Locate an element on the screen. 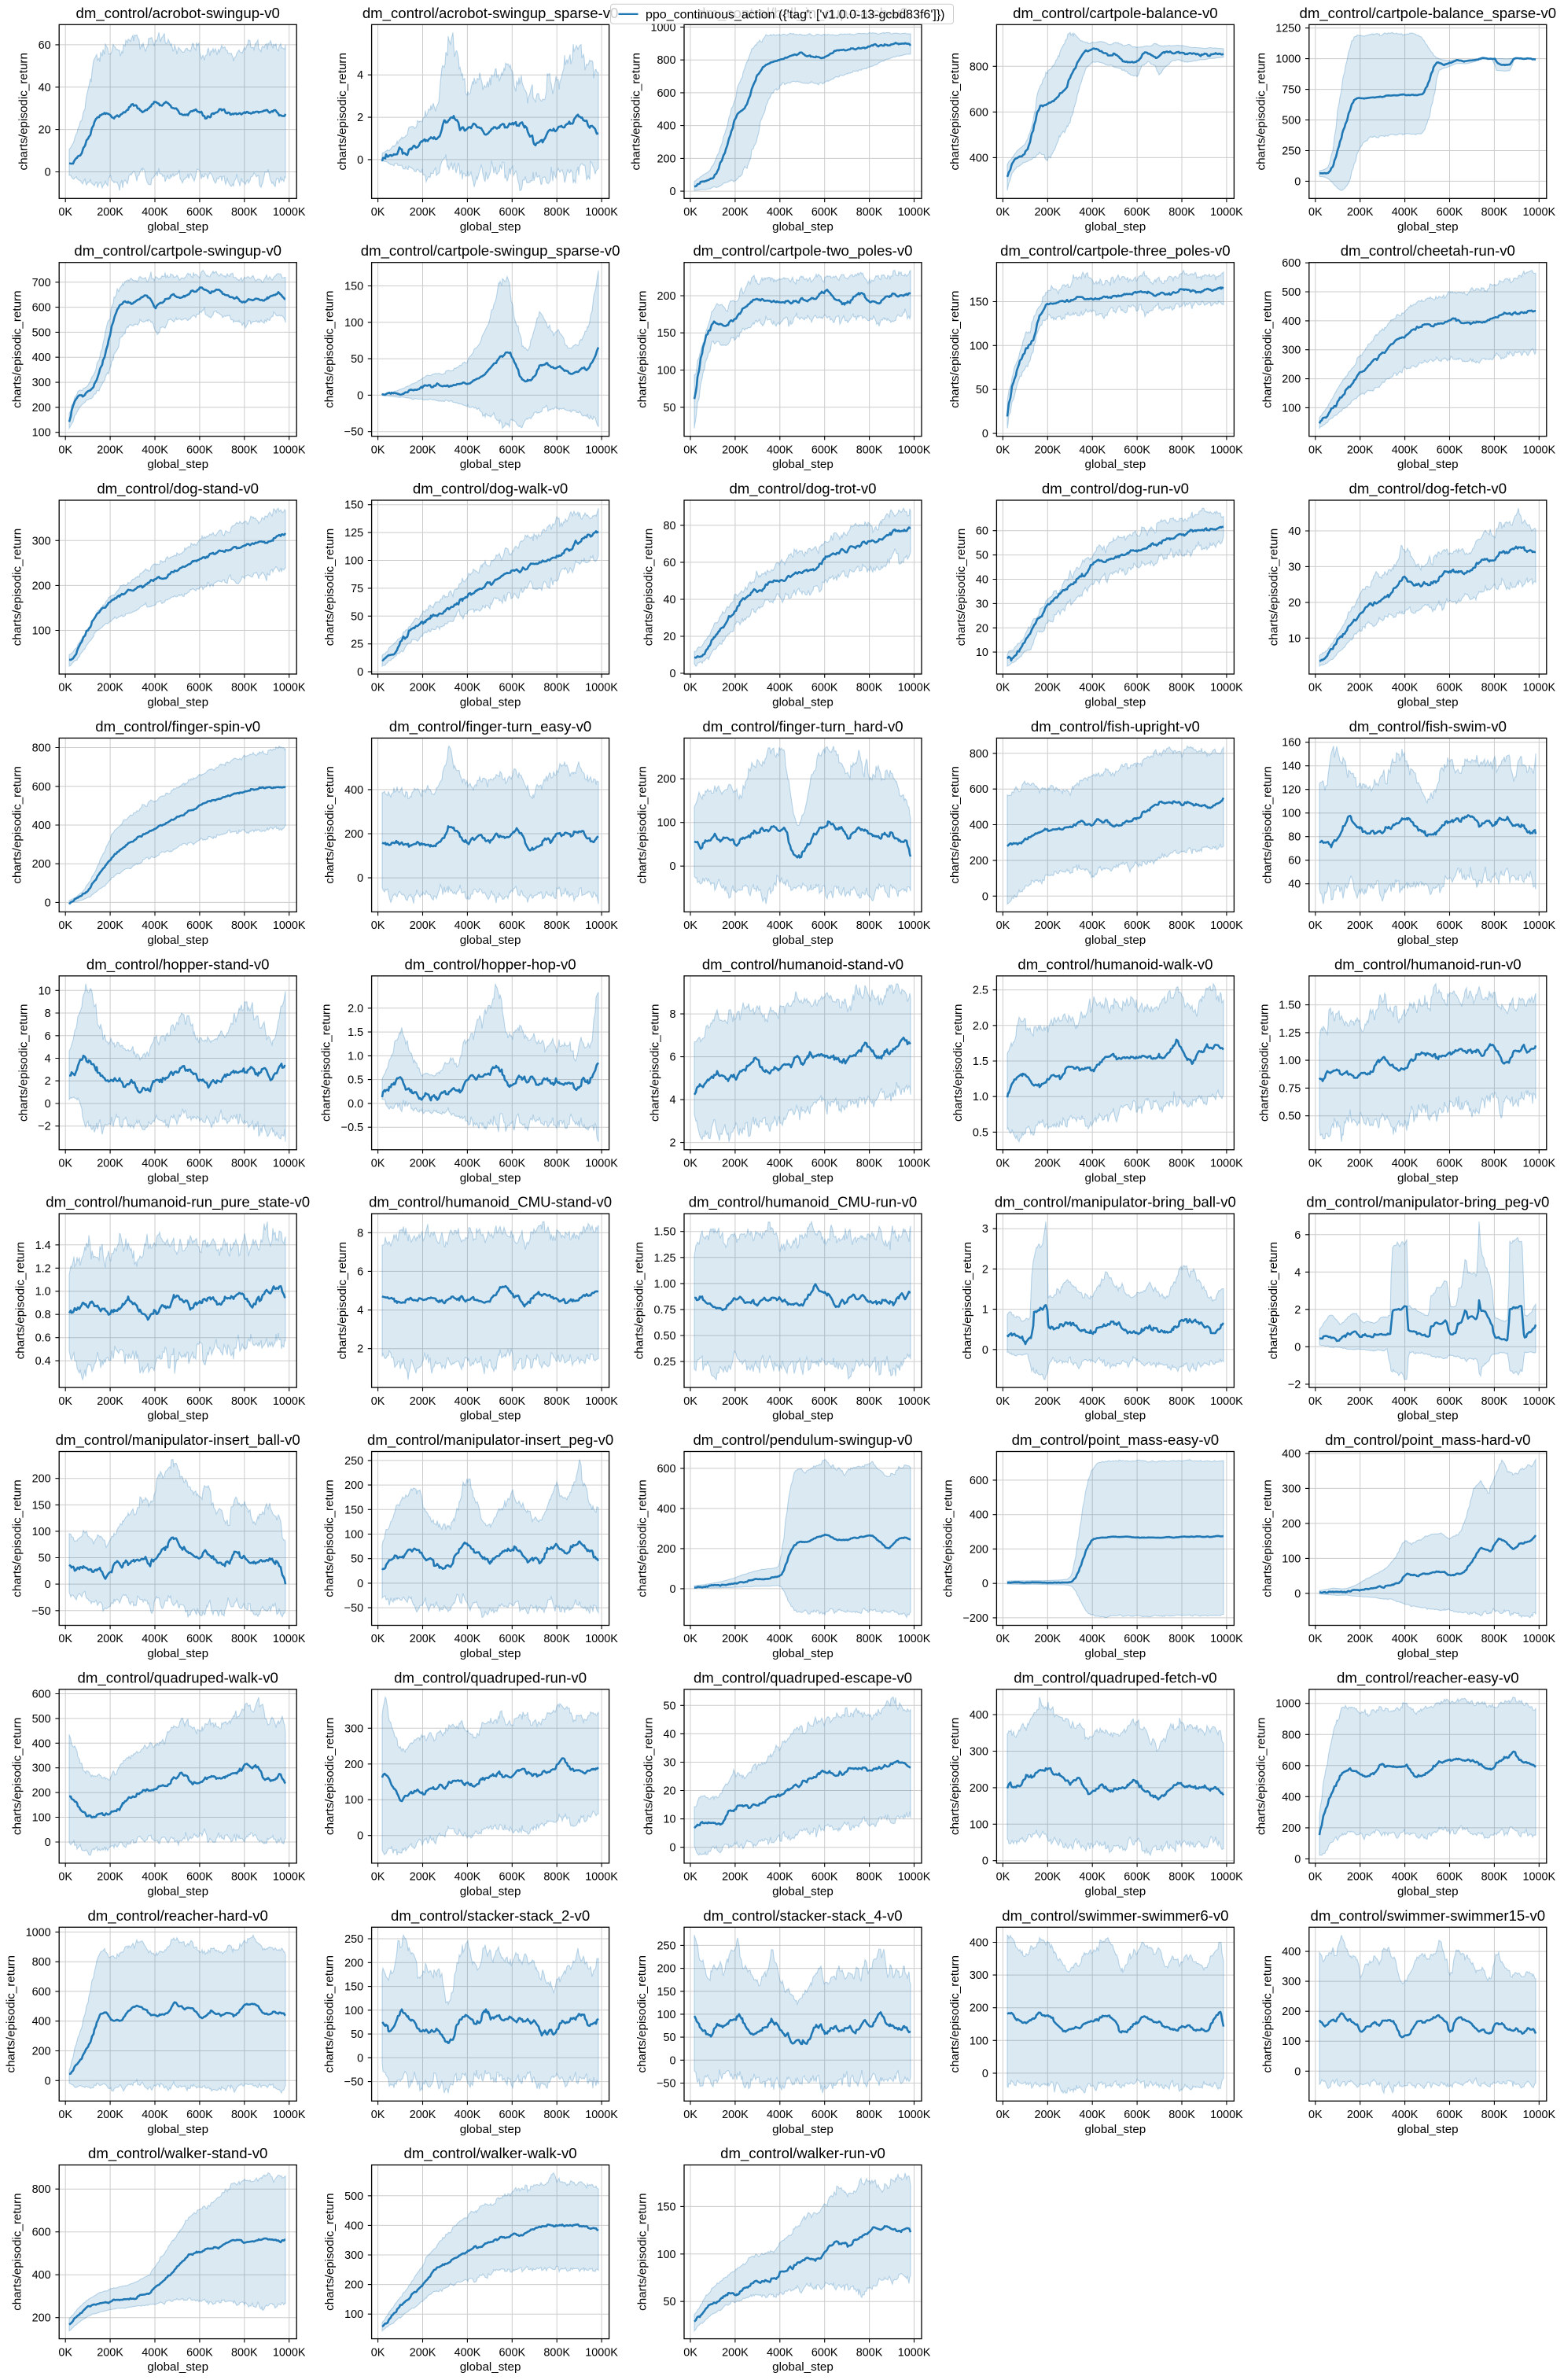 This screenshot has height=2380, width=1564. svg-text: 0.6 is located at coordinates (43, 1338).